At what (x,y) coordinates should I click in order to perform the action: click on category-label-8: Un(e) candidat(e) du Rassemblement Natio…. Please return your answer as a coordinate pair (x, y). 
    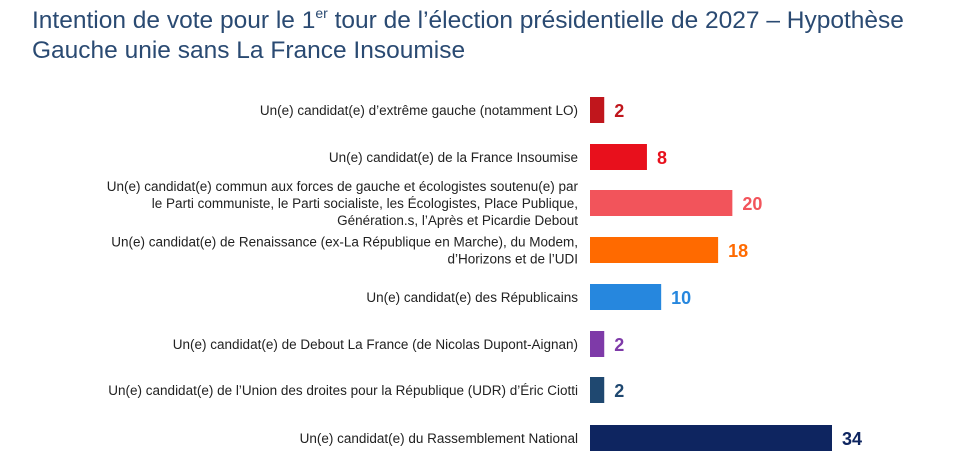
    Looking at the image, I should click on (439, 438).